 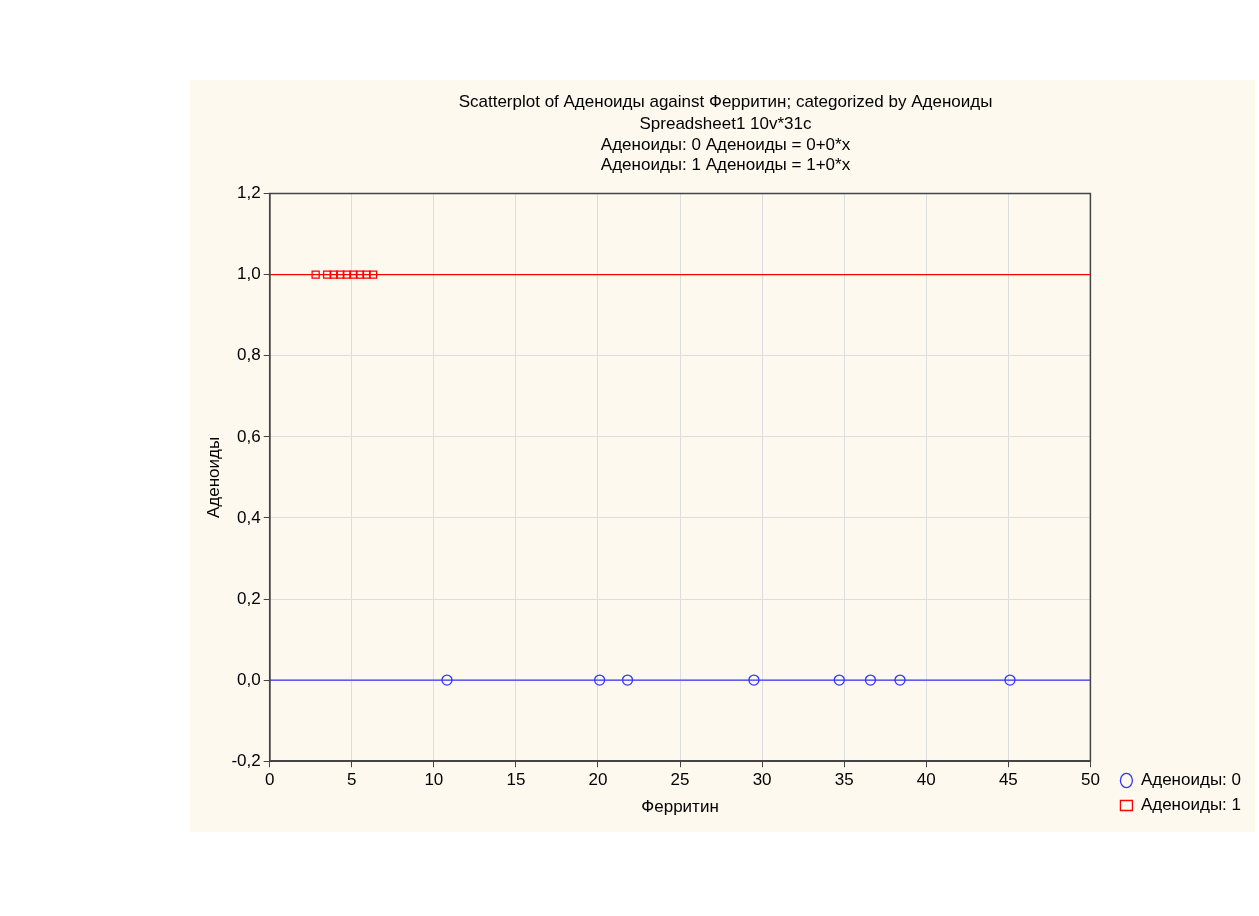 What do you see at coordinates (249, 193) in the screenshot?
I see `y-tick-label: 1,2` at bounding box center [249, 193].